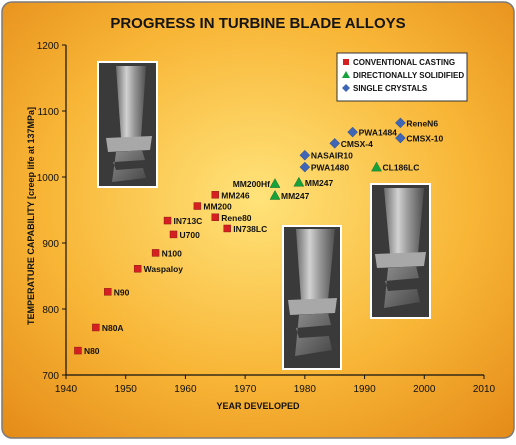 This screenshot has width=516, height=445. Describe the element at coordinates (424, 389) in the screenshot. I see `x-tick-label: 2000` at that location.